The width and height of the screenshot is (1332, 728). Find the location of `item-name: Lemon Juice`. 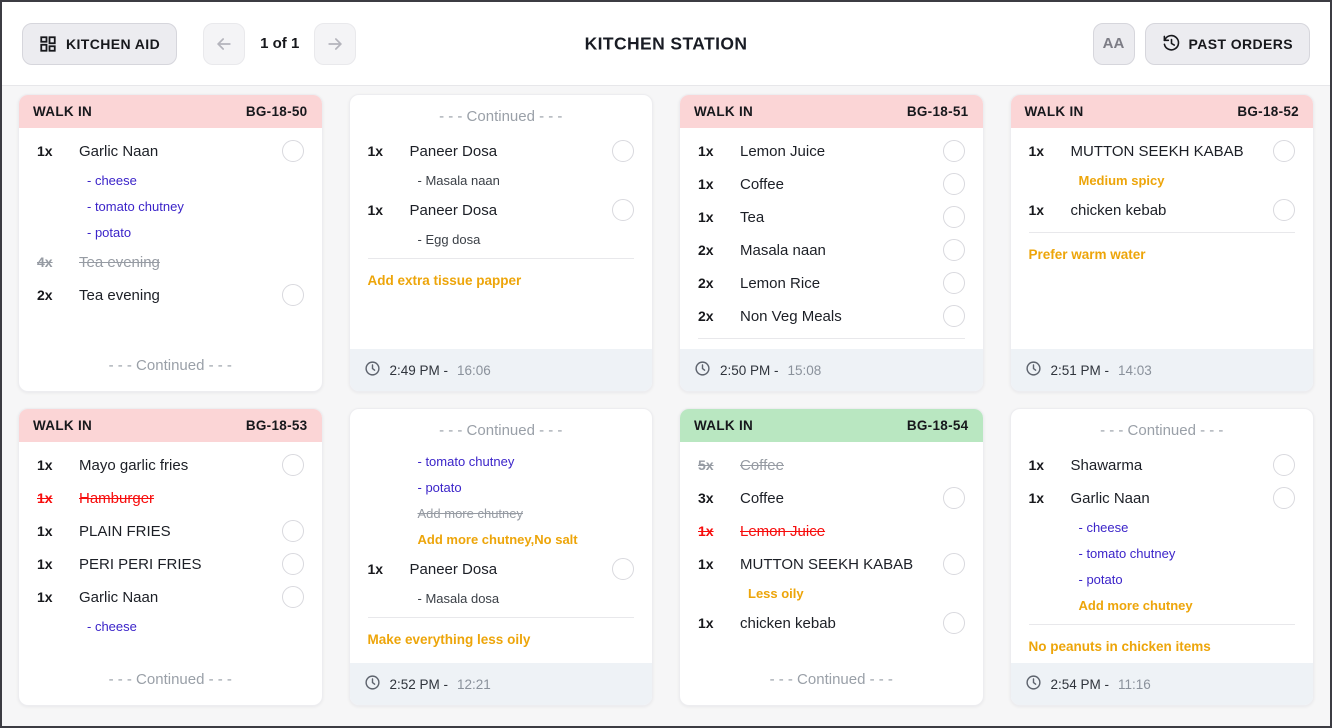

item-name: Lemon Juice is located at coordinates (783, 531).